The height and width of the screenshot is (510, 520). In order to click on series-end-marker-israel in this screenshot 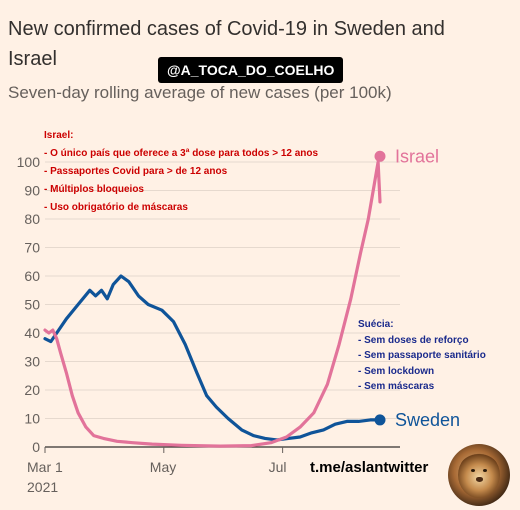, I will do `click(380, 156)`.